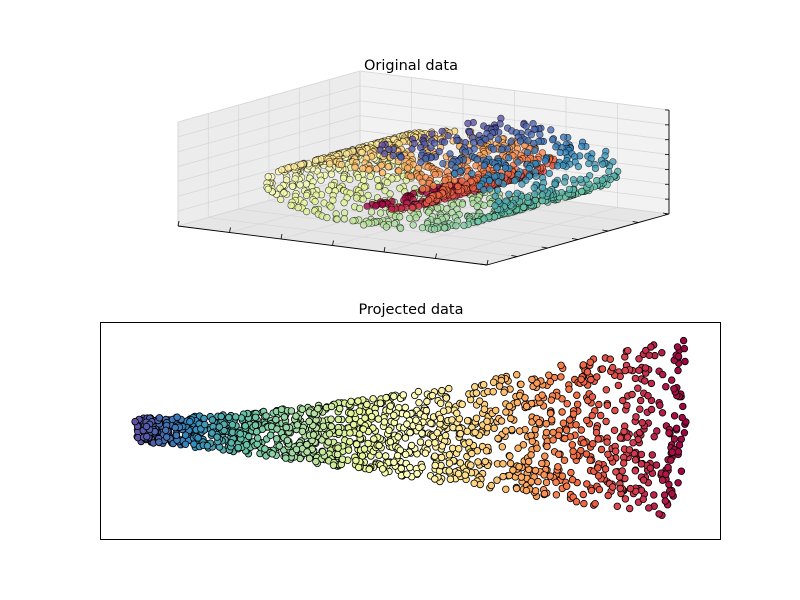  I want to click on x-tick-mark, so click(281, 236).